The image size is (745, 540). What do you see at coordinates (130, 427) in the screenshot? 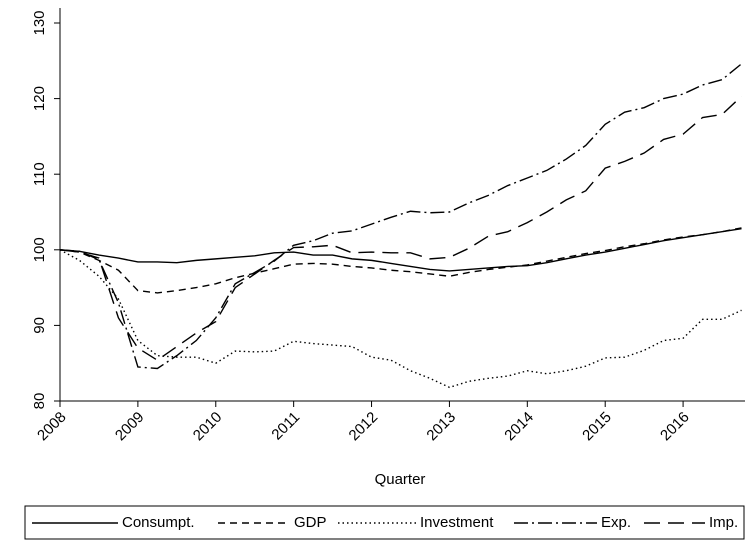
I see `x-tick-label: 2009` at bounding box center [130, 427].